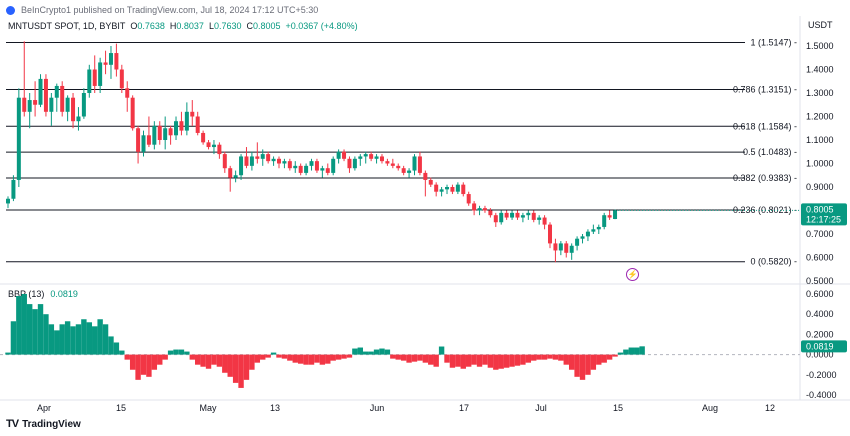  I want to click on open-value: 0.7638, so click(151, 26).